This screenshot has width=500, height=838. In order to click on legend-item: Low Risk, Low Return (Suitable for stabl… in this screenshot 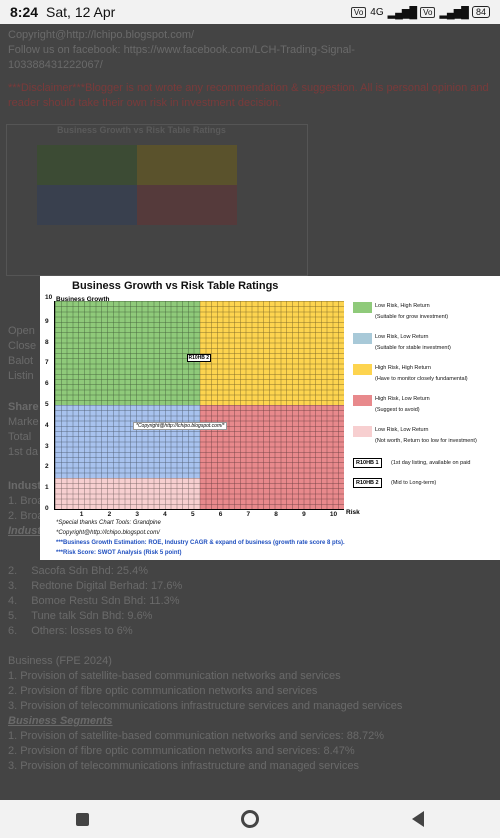, I will do `click(426, 346)`.